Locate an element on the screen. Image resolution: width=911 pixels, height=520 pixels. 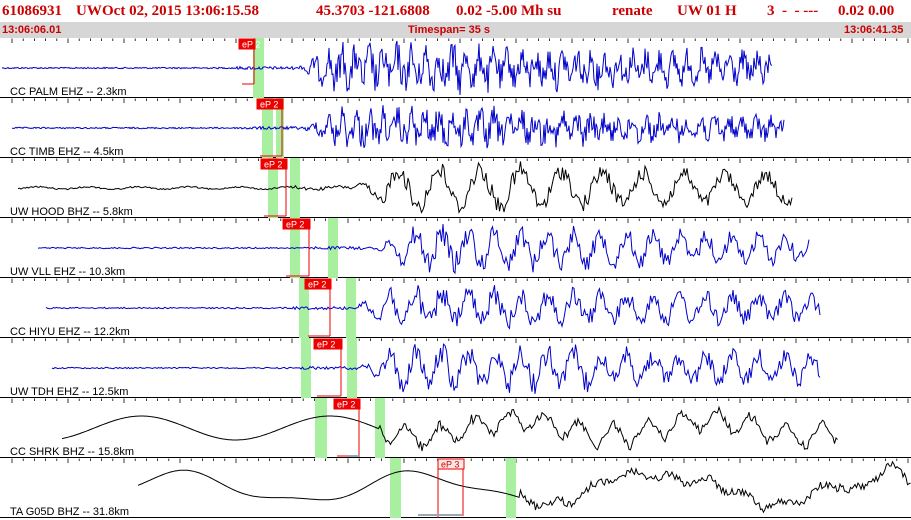
station-row: eP 2 CC PALM EHZ -- 2.3km is located at coordinates (455, 68).